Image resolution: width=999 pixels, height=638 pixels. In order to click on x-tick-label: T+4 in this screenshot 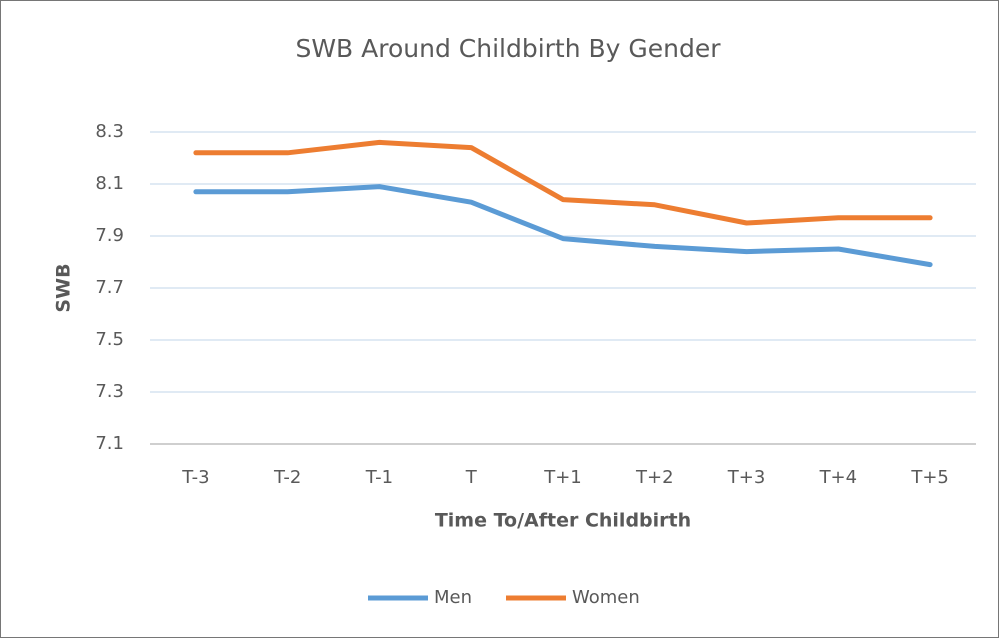, I will do `click(838, 477)`.